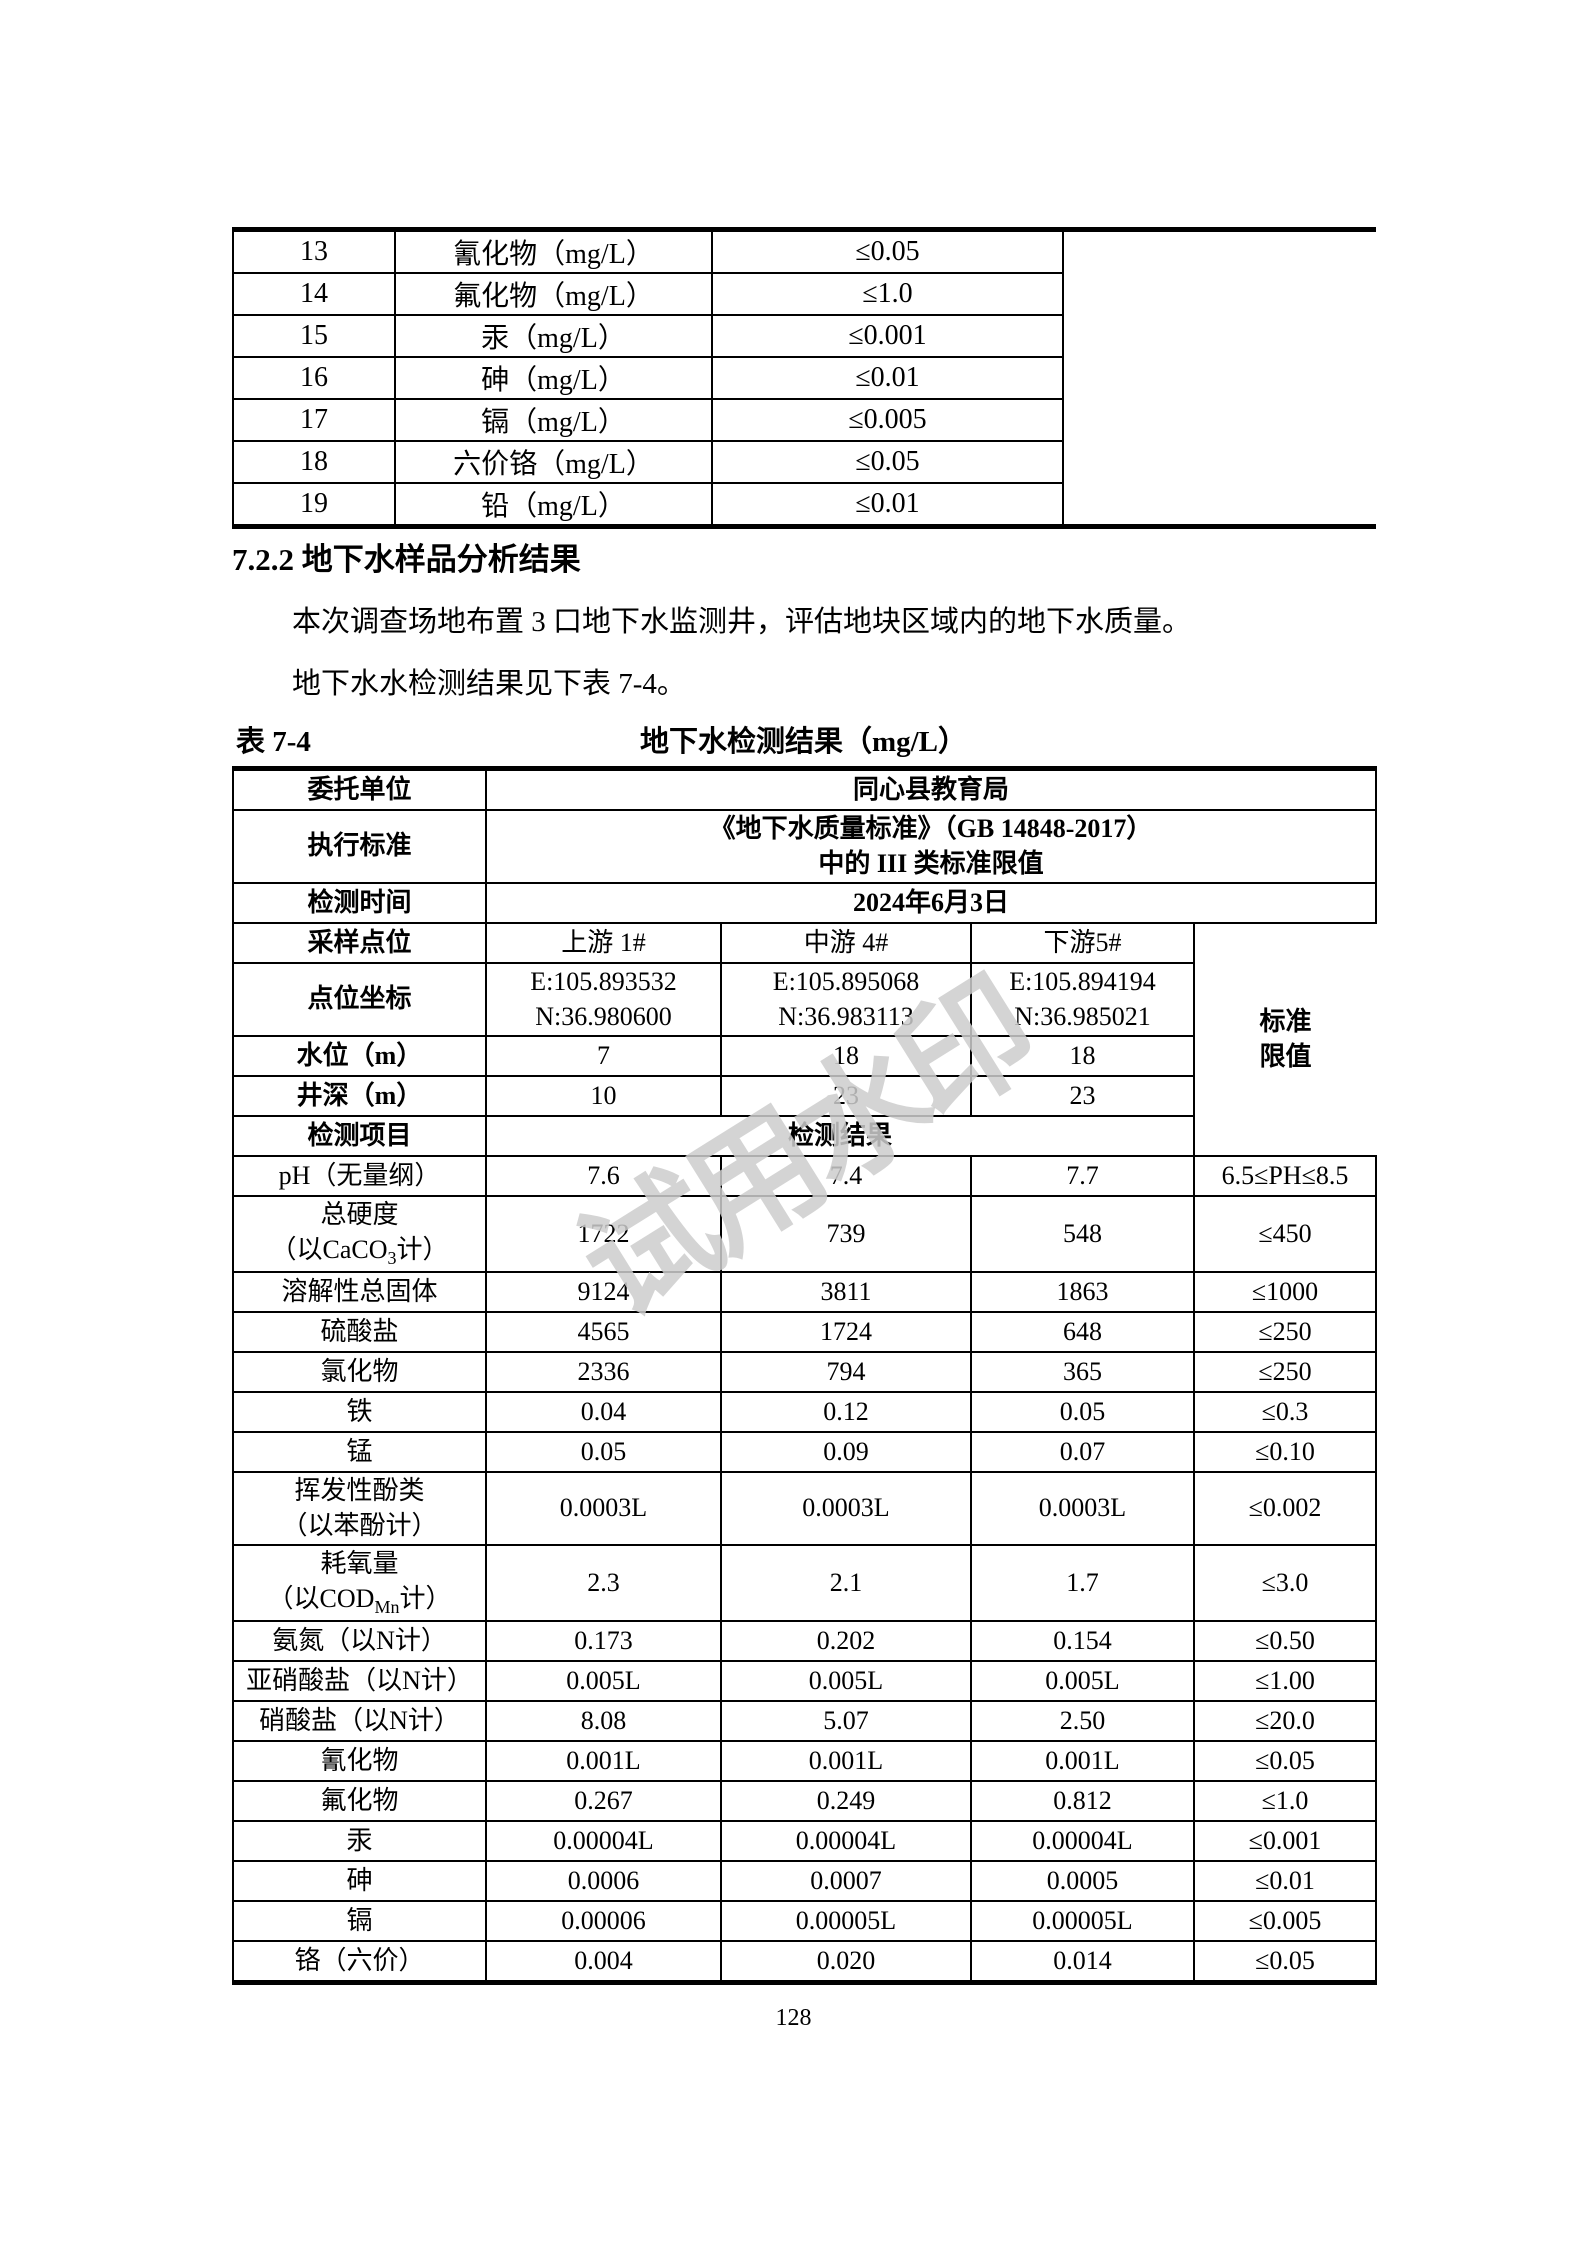 Image resolution: width=1587 pixels, height=2245 pixels. I want to click on row-label-sampling-points: 采样点位, so click(359, 943).